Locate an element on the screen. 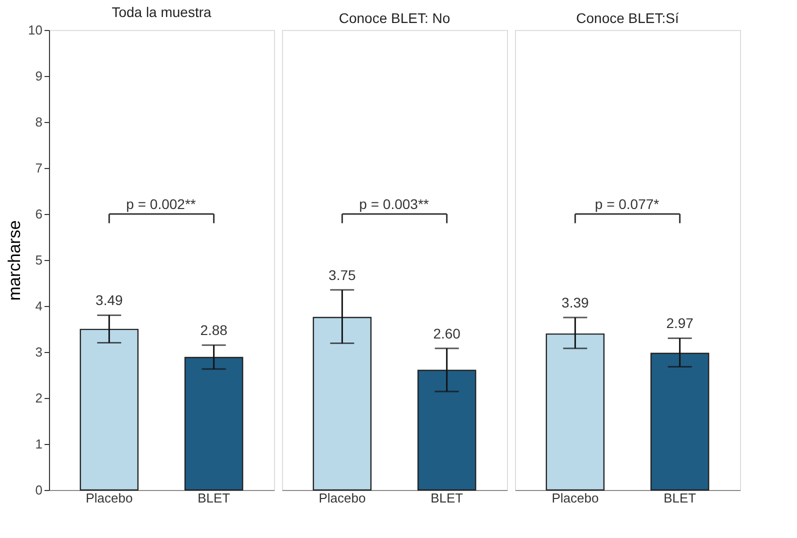 Image resolution: width=797 pixels, height=538 pixels. y-tick-label: 1 is located at coordinates (38, 444).